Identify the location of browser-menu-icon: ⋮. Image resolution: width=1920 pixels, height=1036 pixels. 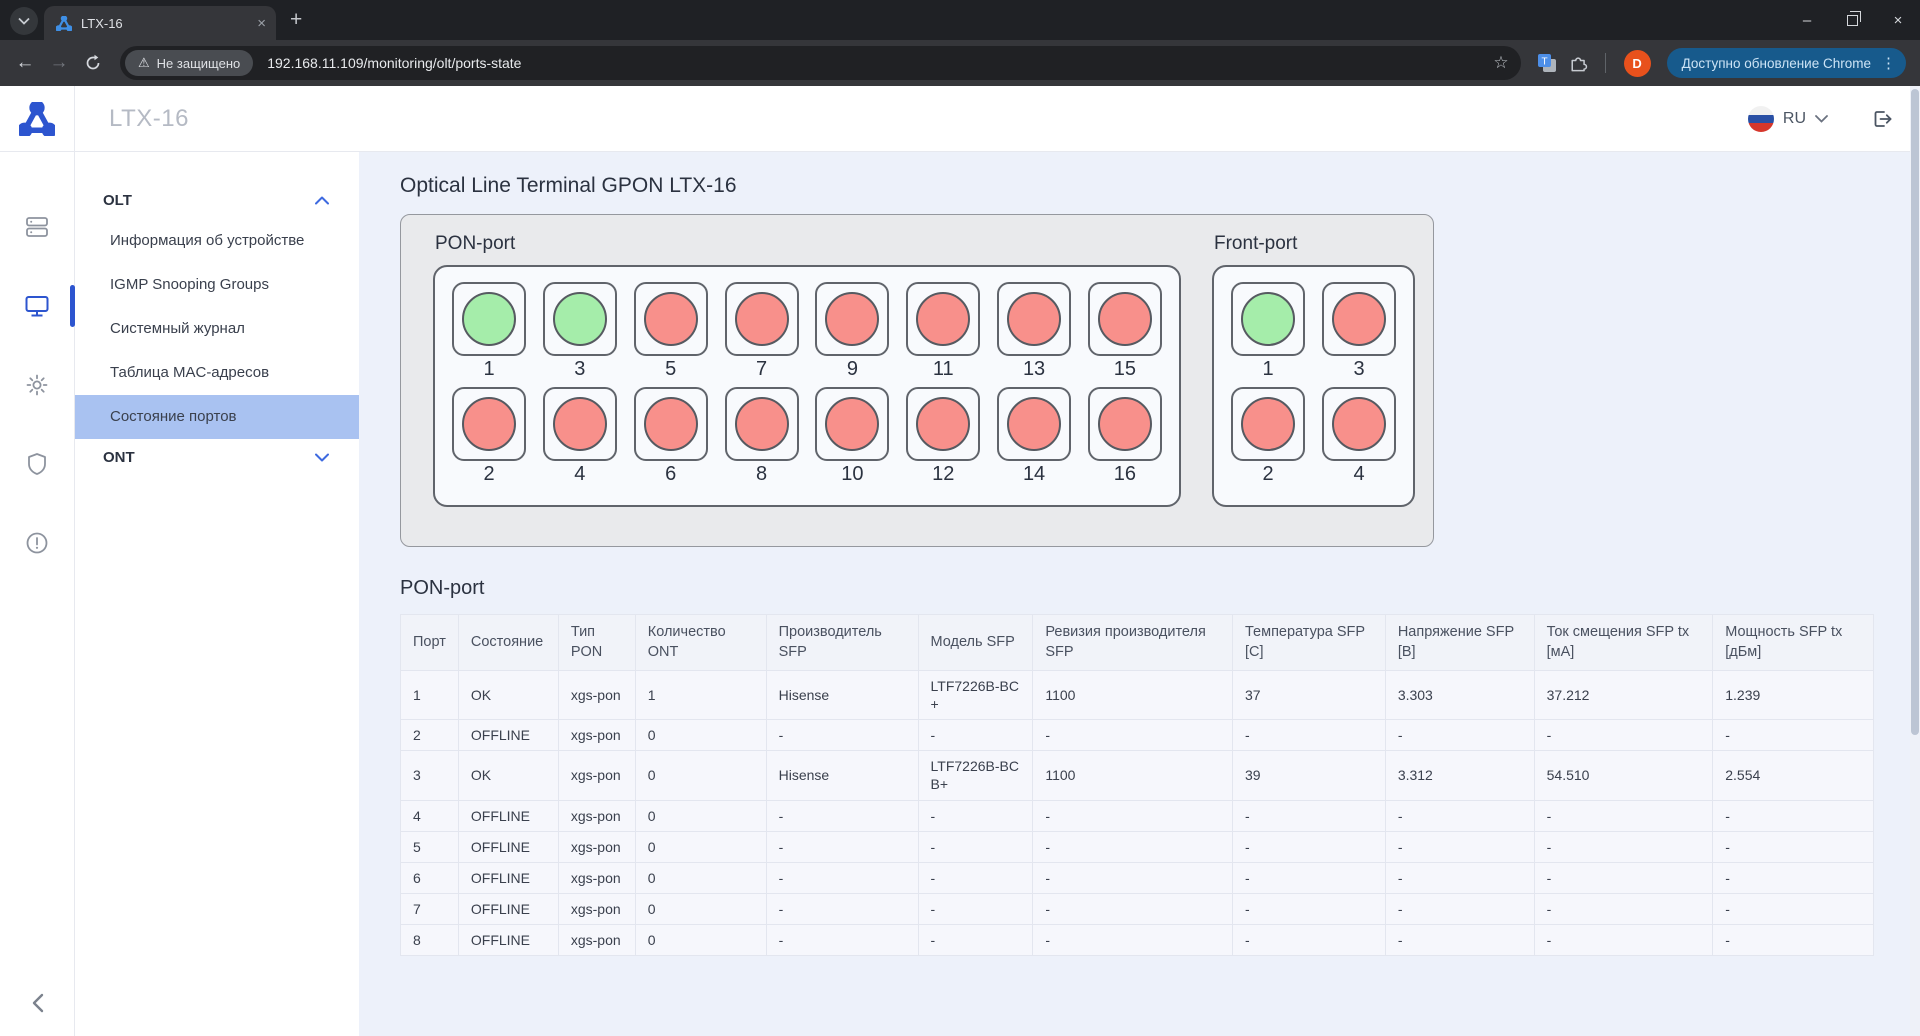
(1888, 63).